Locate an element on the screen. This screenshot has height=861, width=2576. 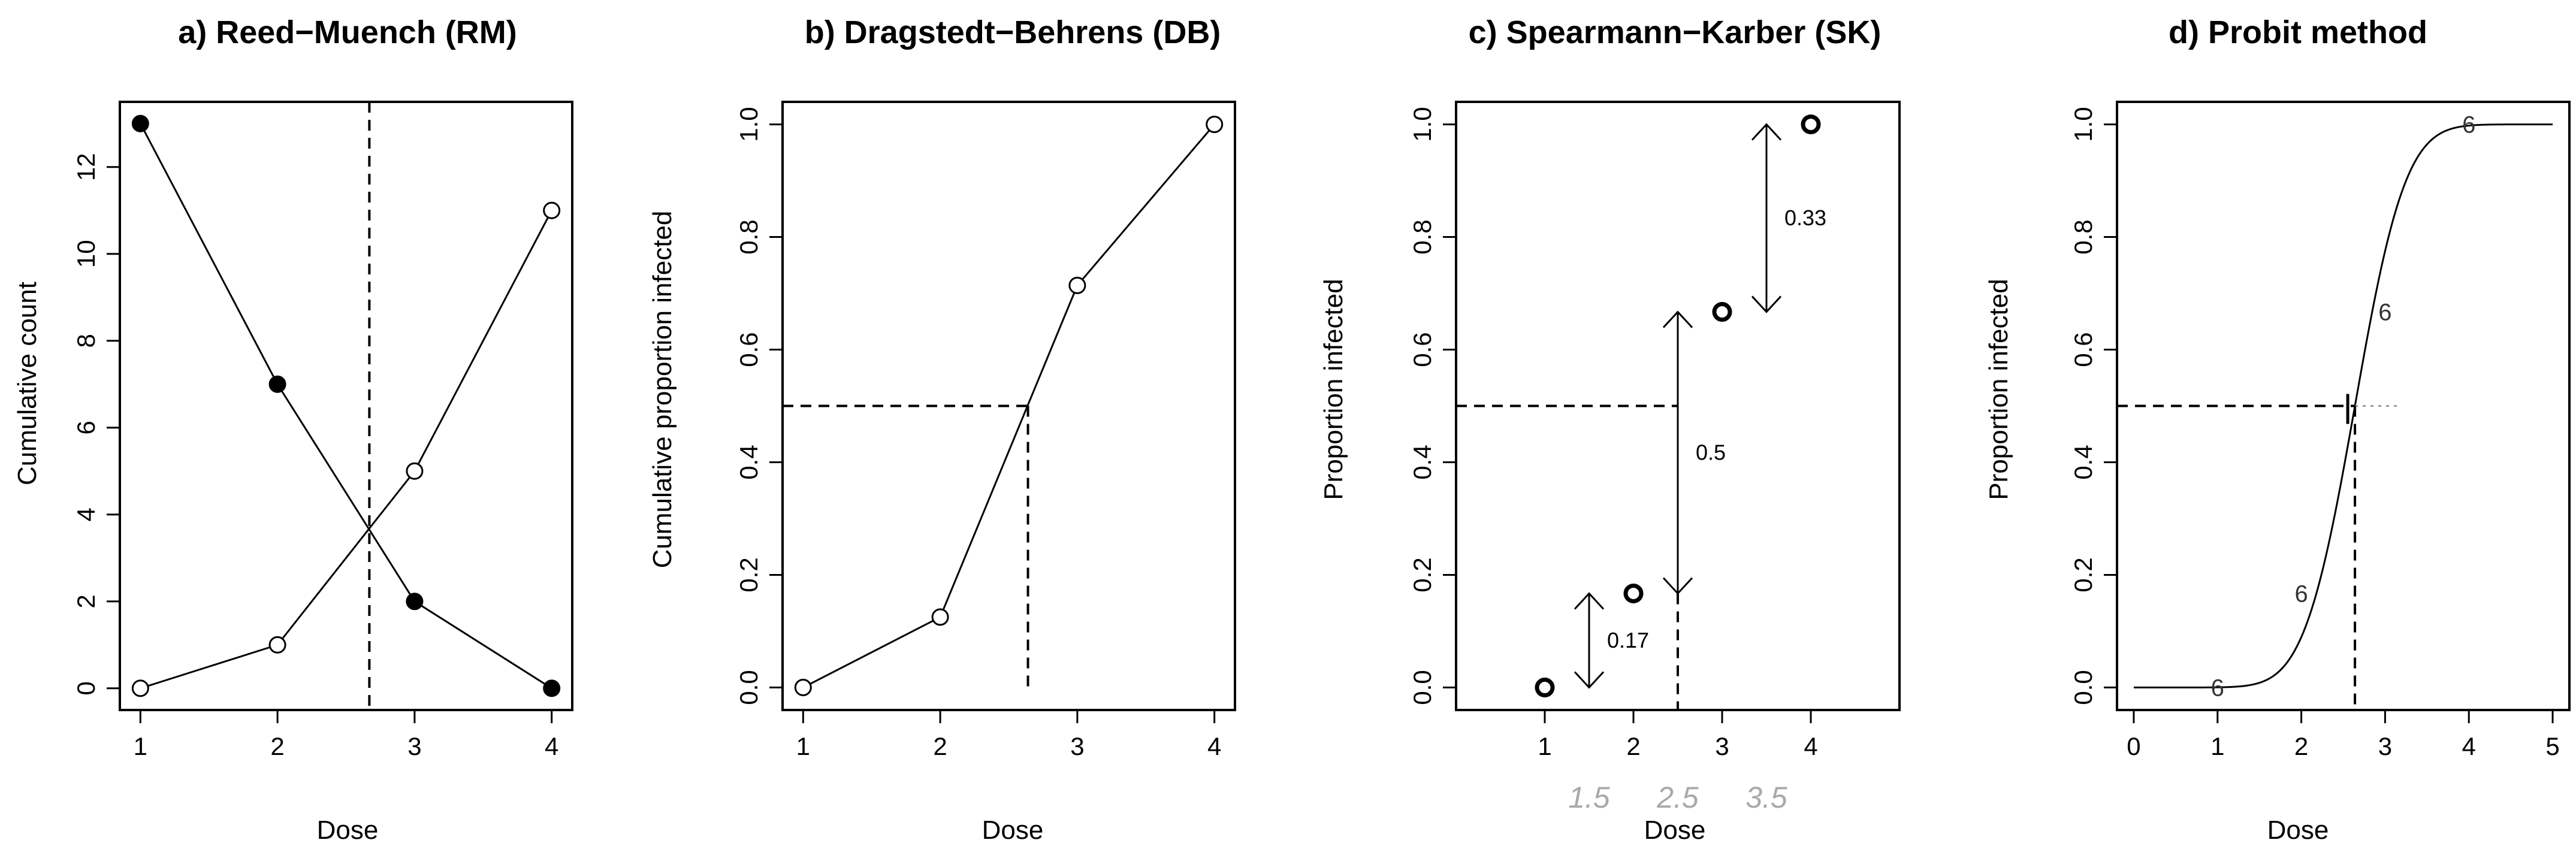
panel-d-ytick-label: 0.2 is located at coordinates (2083, 574).